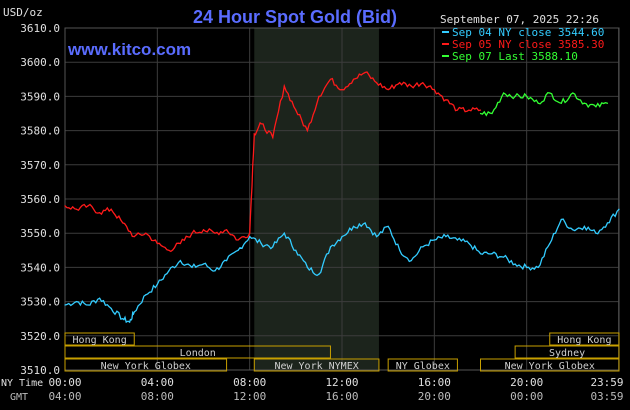 The image size is (630, 410). What do you see at coordinates (157, 382) in the screenshot?
I see `x-tick-label-ny: 04:00` at bounding box center [157, 382].